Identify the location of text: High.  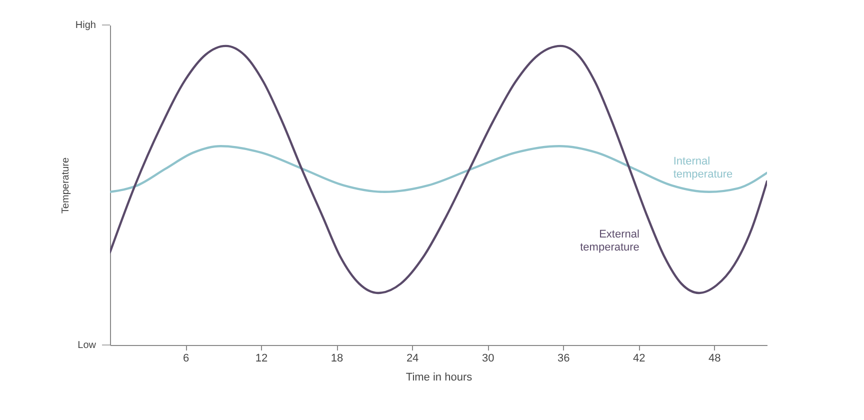
(85, 25).